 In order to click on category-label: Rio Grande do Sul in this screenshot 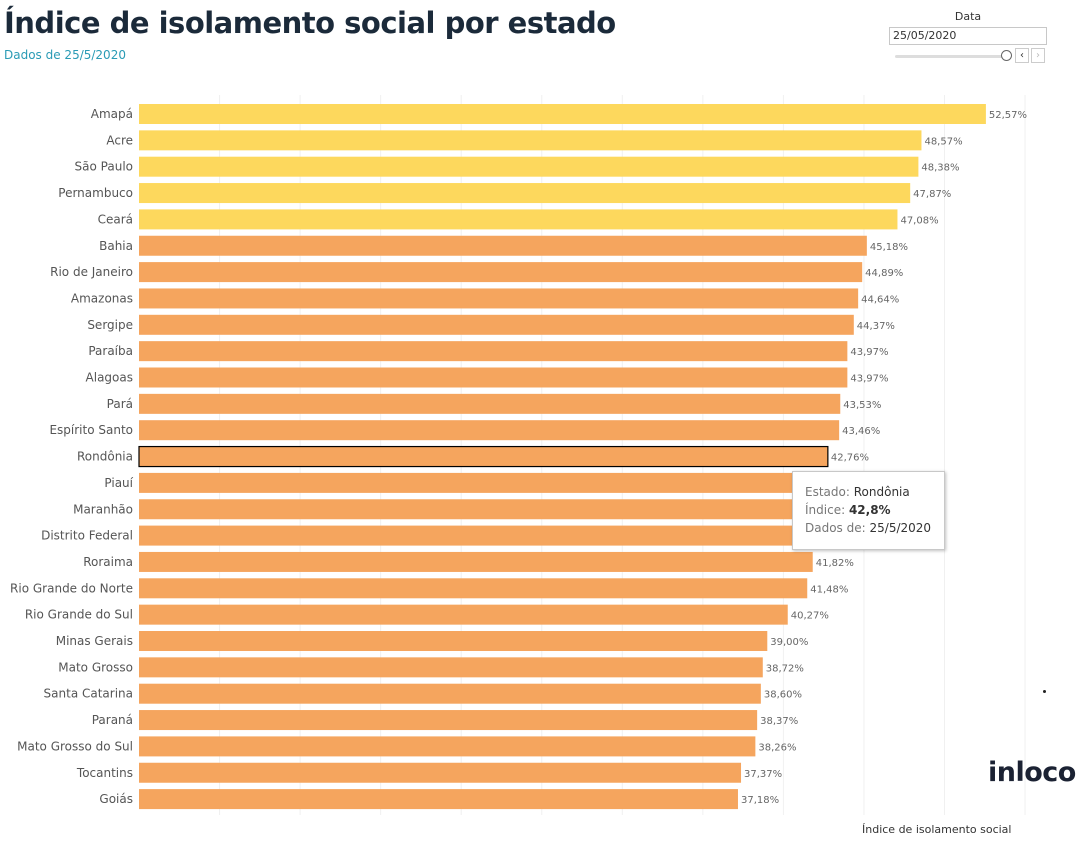, I will do `click(79, 615)`.